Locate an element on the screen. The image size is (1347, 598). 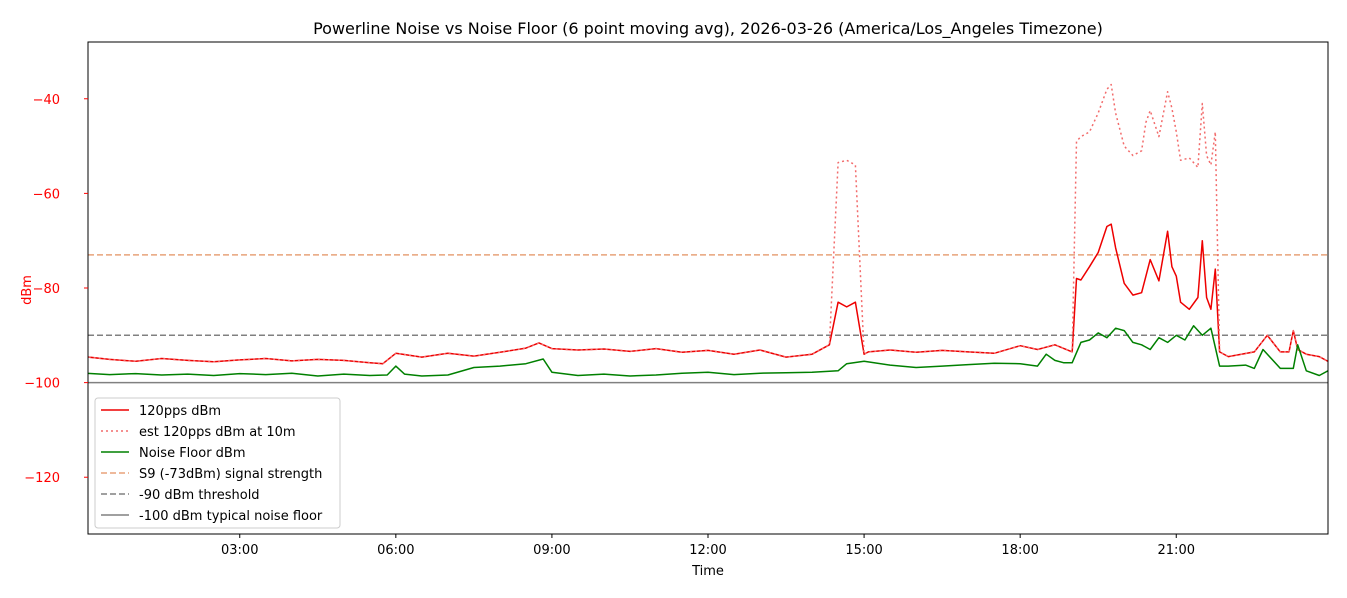
y-tick-label: −60 is located at coordinates (46, 194).